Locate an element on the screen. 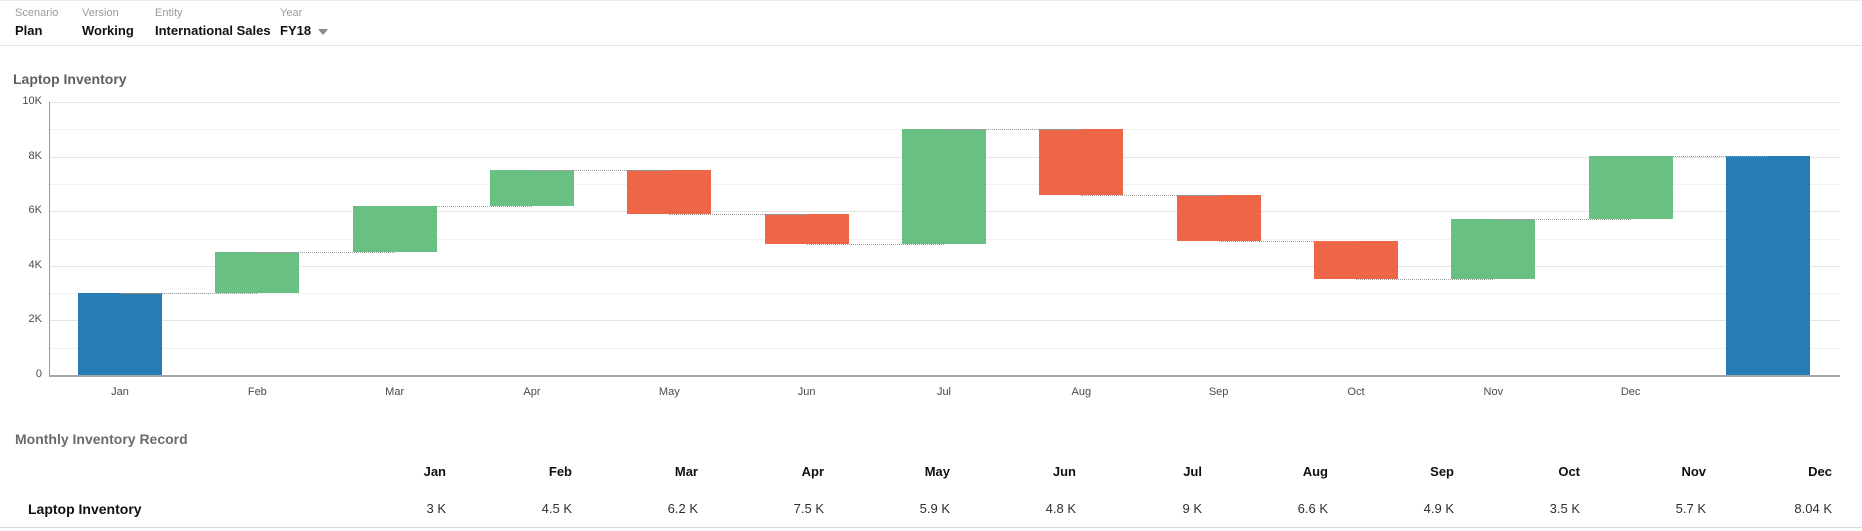  bar-aug is located at coordinates (1081, 162).